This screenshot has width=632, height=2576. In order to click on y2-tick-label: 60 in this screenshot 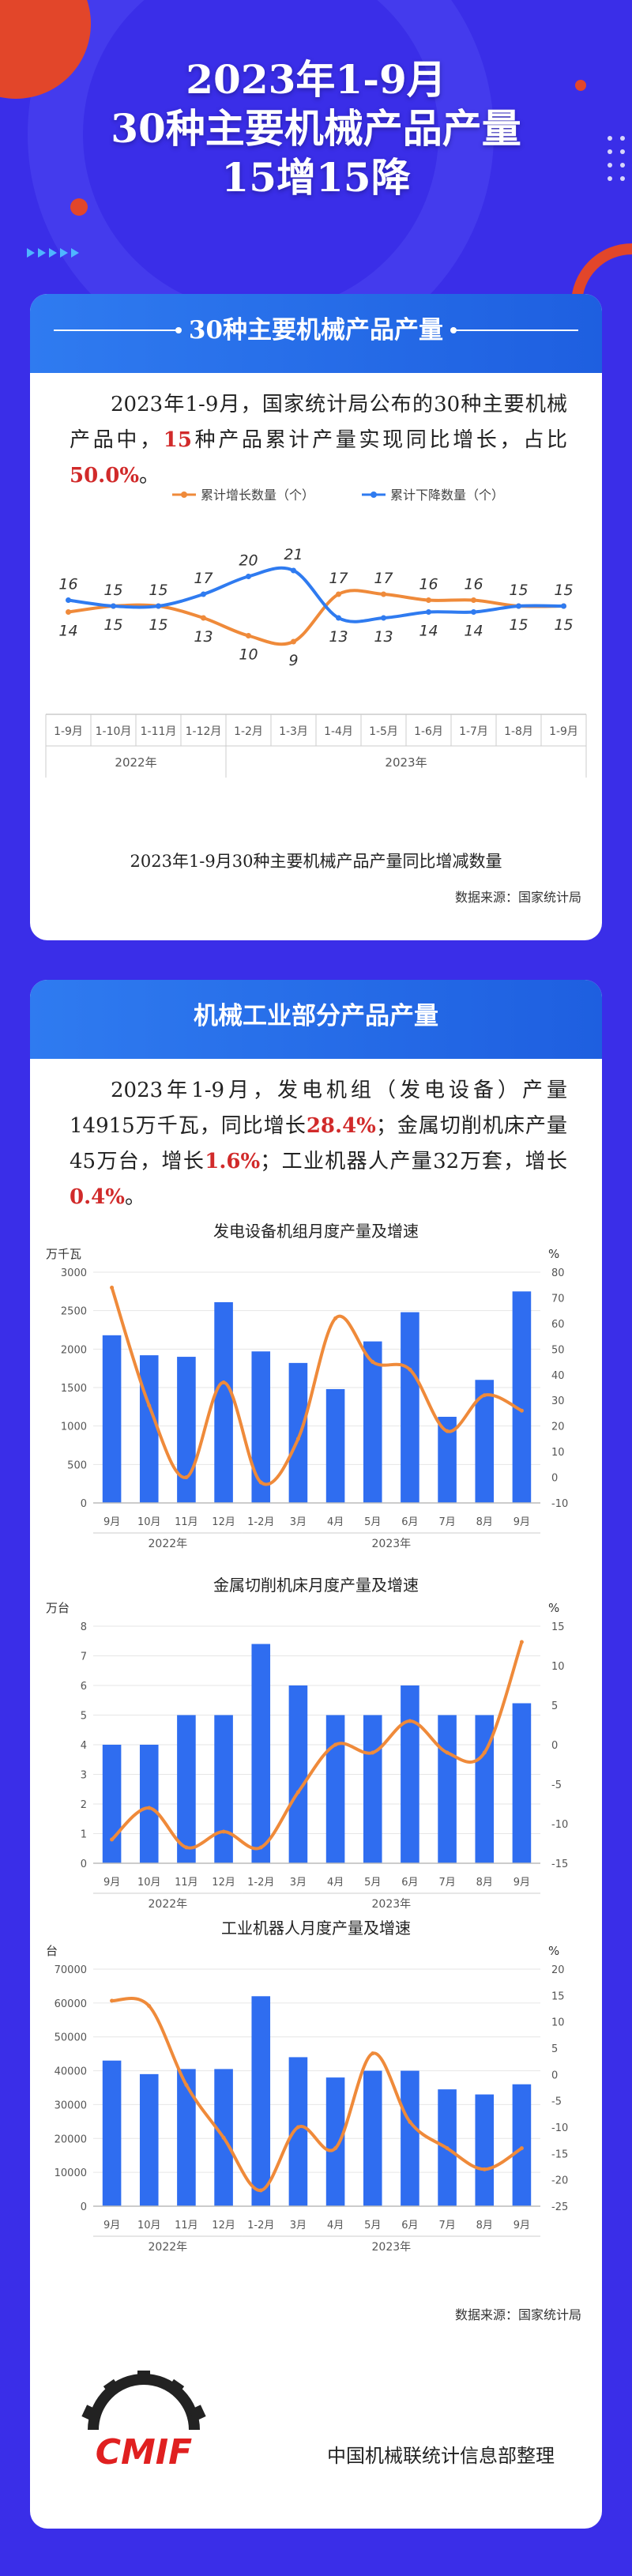, I will do `click(558, 1325)`.